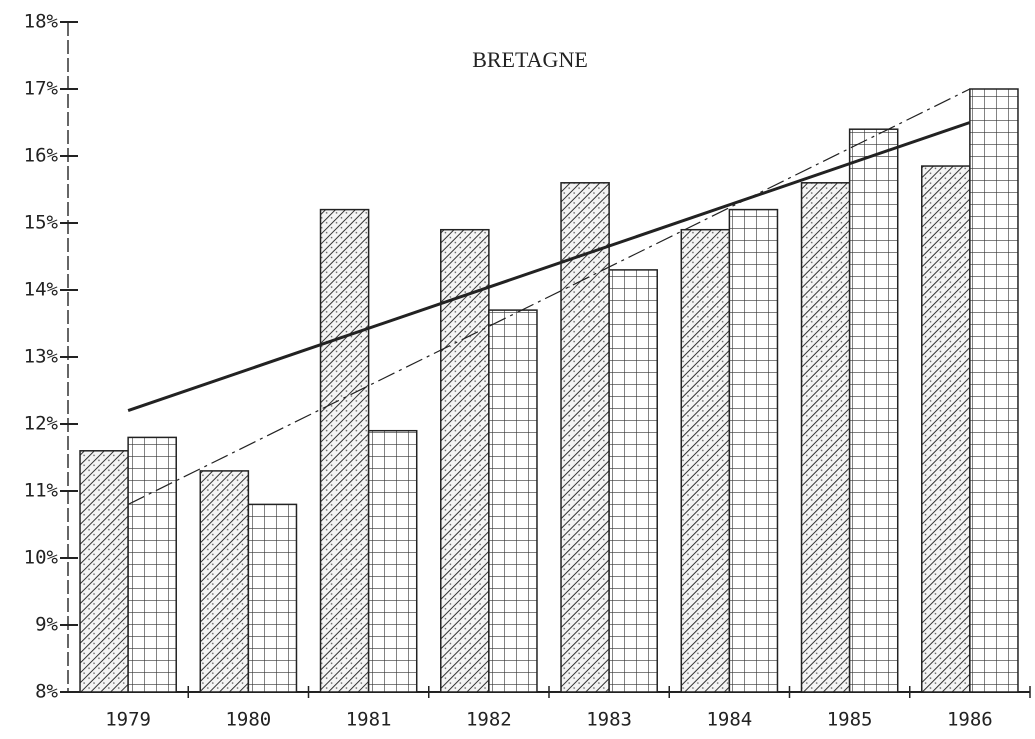 The width and height of the screenshot is (1035, 739). I want to click on y-tick-label: 8%, so click(46, 692).